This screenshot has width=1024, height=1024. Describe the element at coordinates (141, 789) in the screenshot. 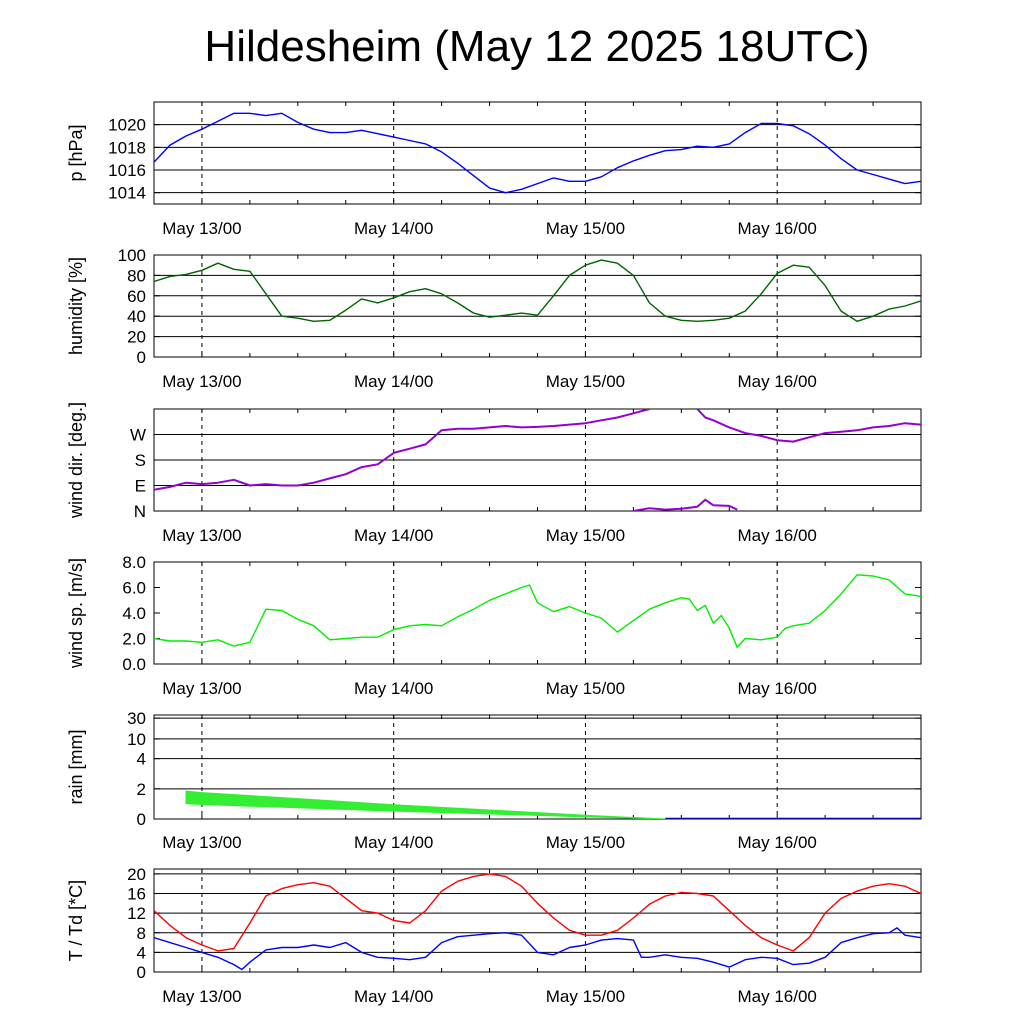

I see `y-tick-label: 2` at that location.